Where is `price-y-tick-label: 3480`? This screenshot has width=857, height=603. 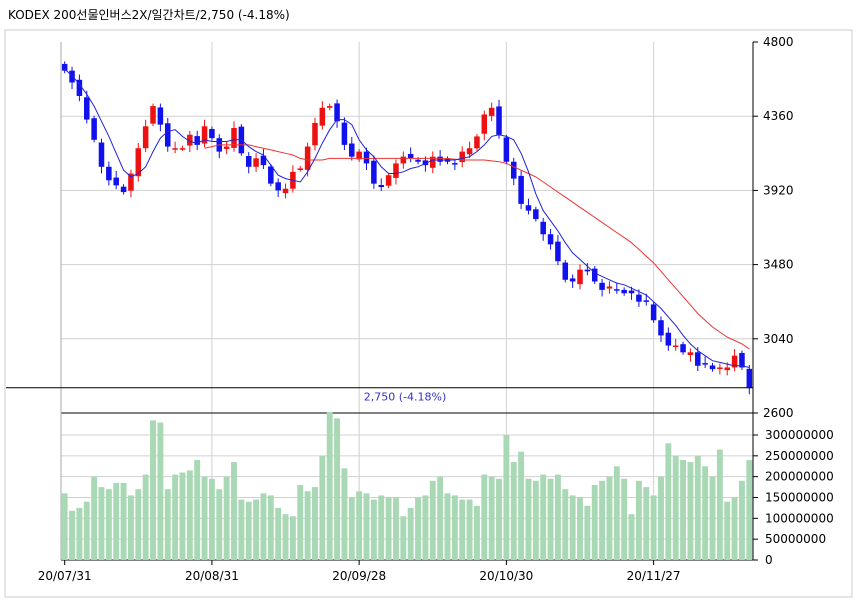
price-y-tick-label: 3480 is located at coordinates (778, 265).